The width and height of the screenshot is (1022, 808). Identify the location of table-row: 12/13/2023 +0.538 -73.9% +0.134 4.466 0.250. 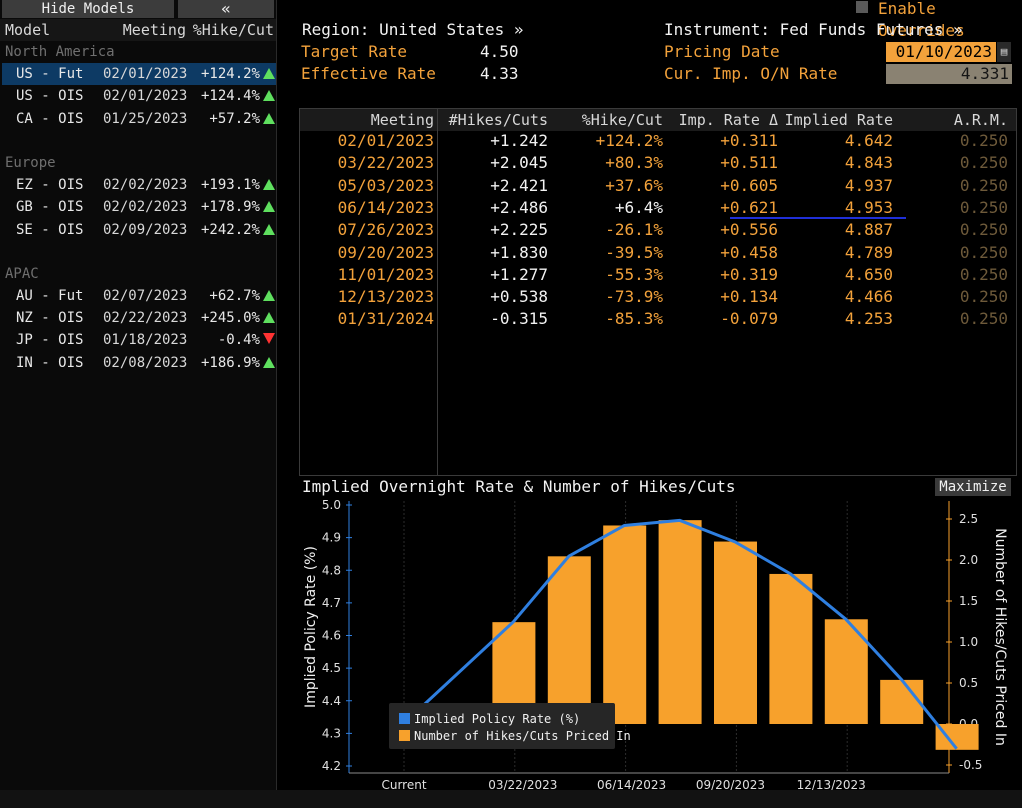
(658, 297).